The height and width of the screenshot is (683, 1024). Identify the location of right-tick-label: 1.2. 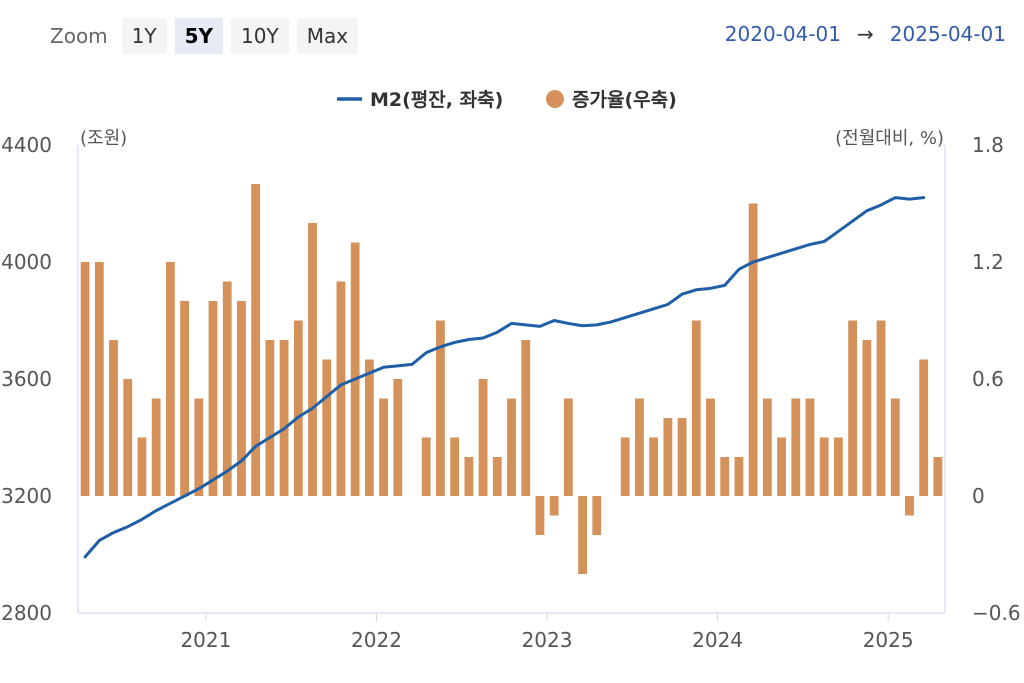
(988, 262).